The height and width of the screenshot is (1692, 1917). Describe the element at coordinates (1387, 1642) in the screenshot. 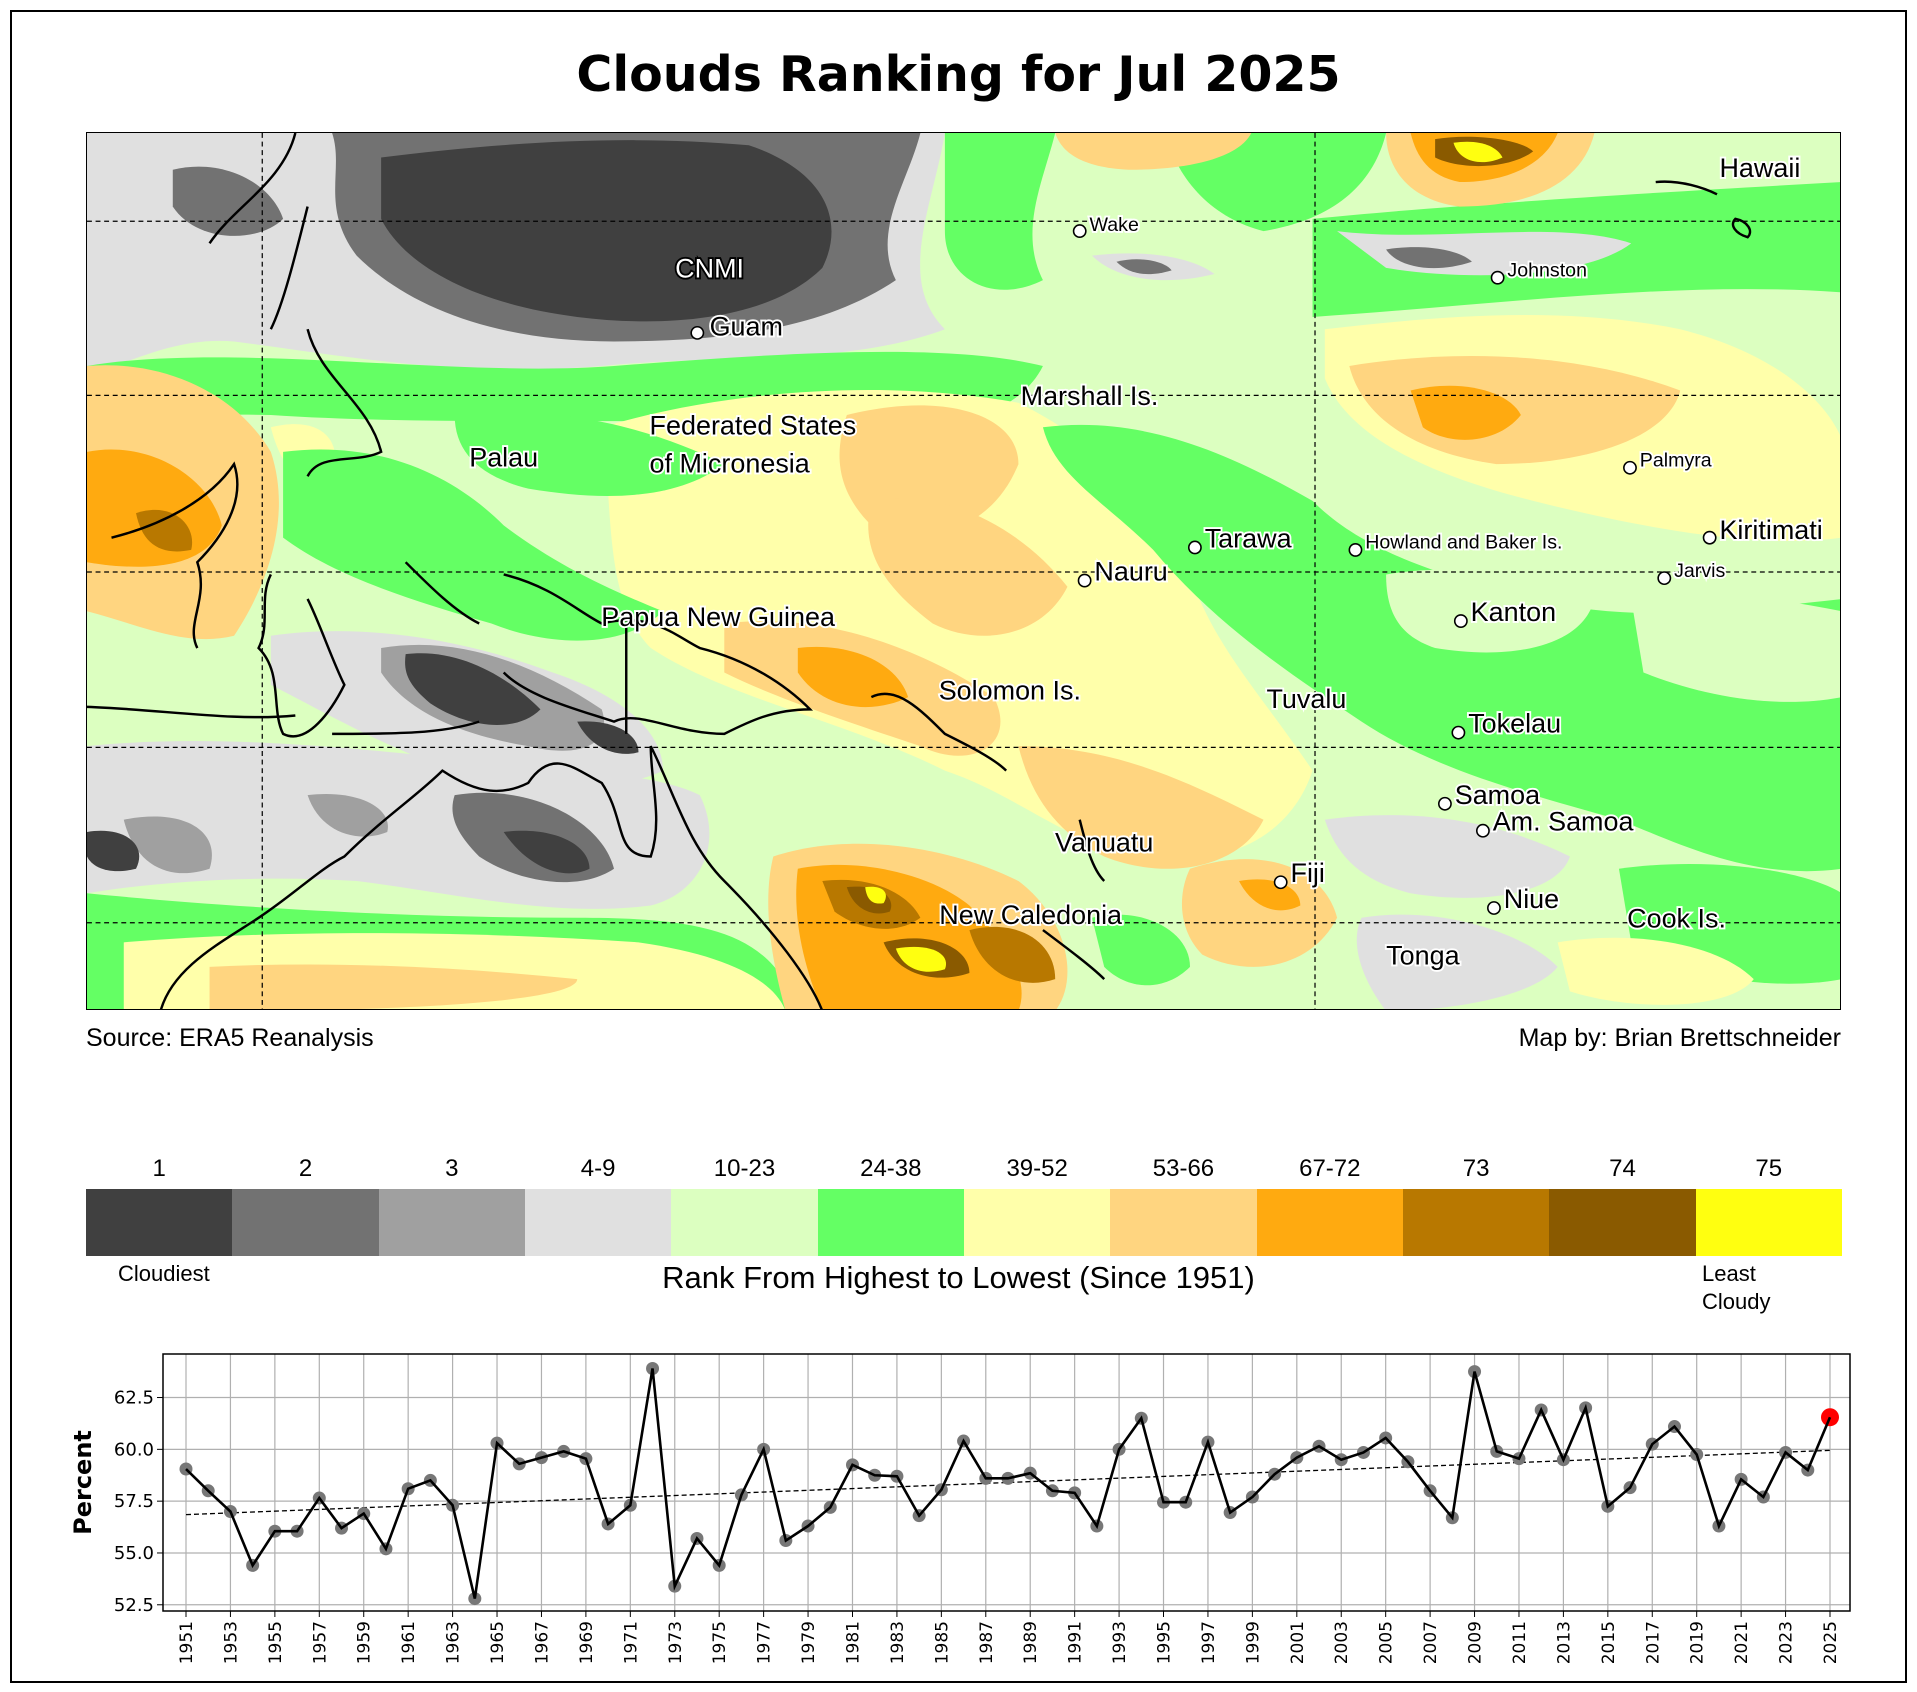

I see `x-tick-label: 2005` at that location.